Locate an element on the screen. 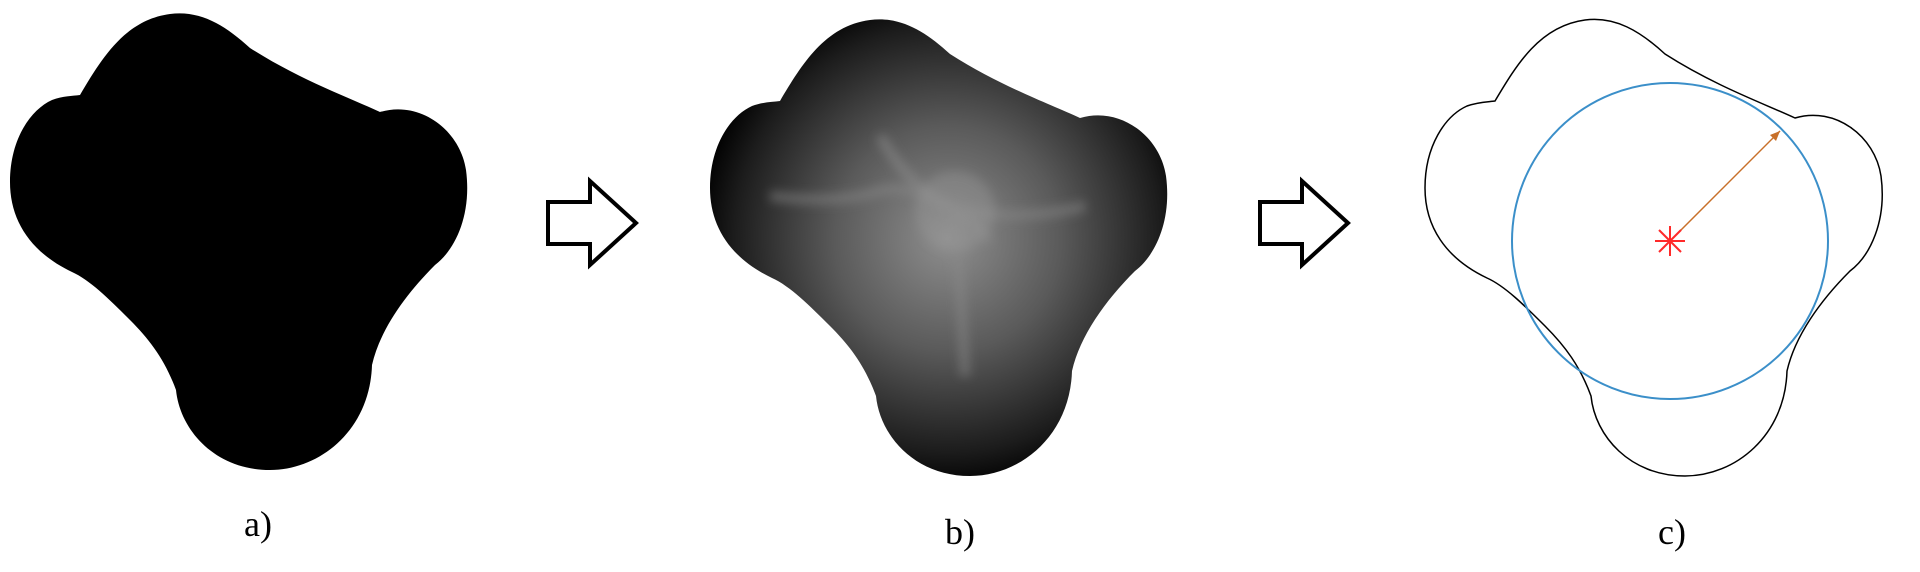  radius-arrowhead is located at coordinates (1775, 136).